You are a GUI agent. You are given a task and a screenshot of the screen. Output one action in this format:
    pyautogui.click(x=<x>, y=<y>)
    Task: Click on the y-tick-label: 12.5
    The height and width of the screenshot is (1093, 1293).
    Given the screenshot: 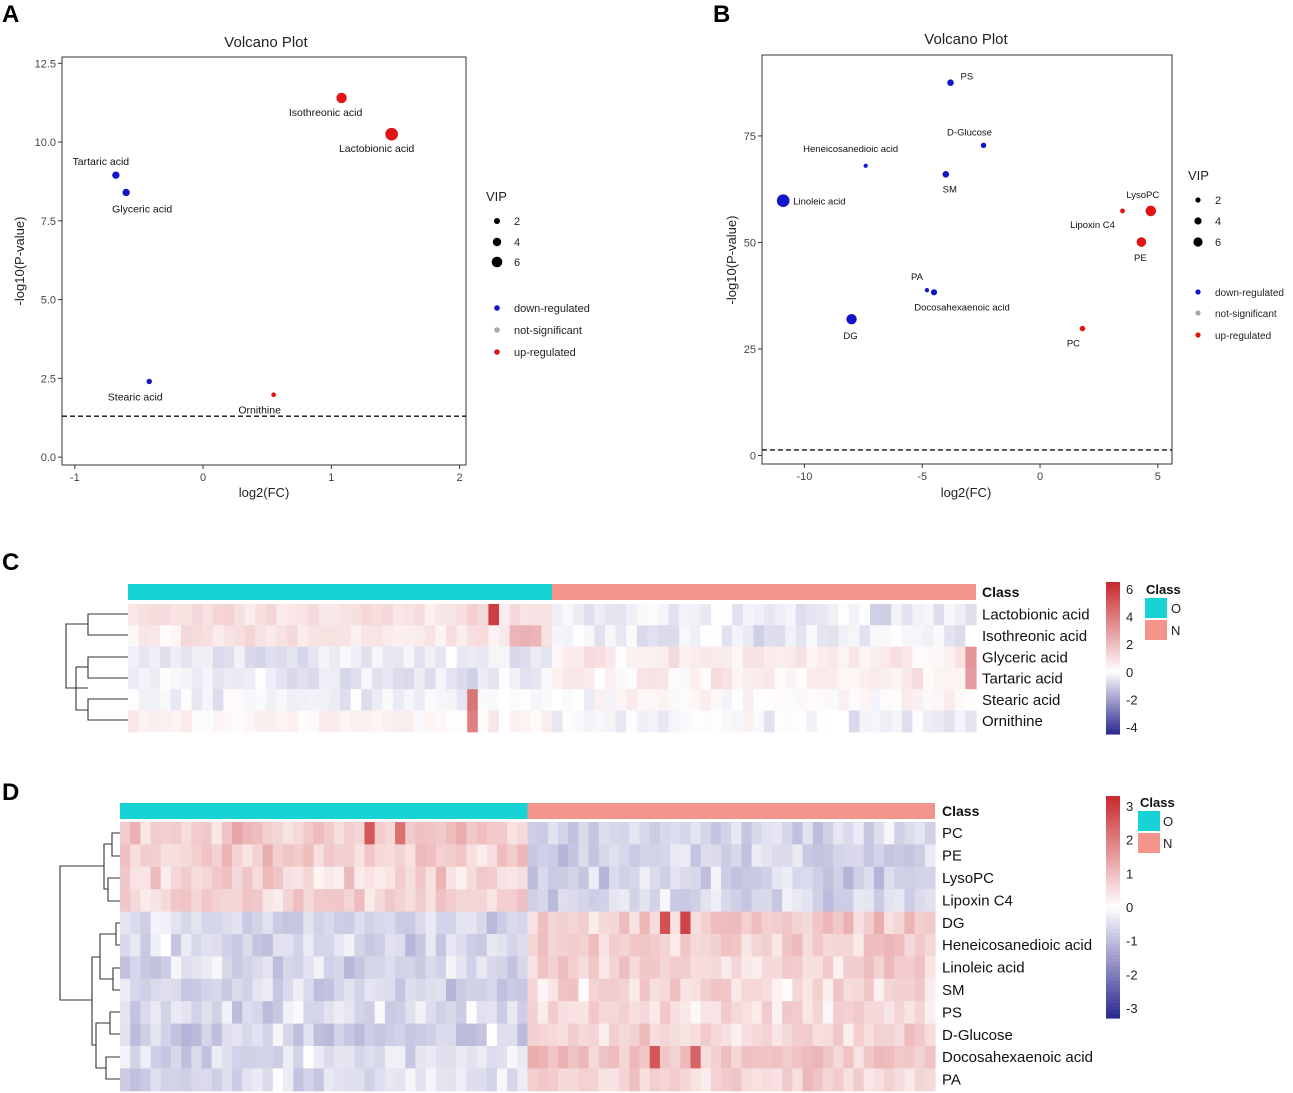 What is the action you would take?
    pyautogui.click(x=45, y=64)
    